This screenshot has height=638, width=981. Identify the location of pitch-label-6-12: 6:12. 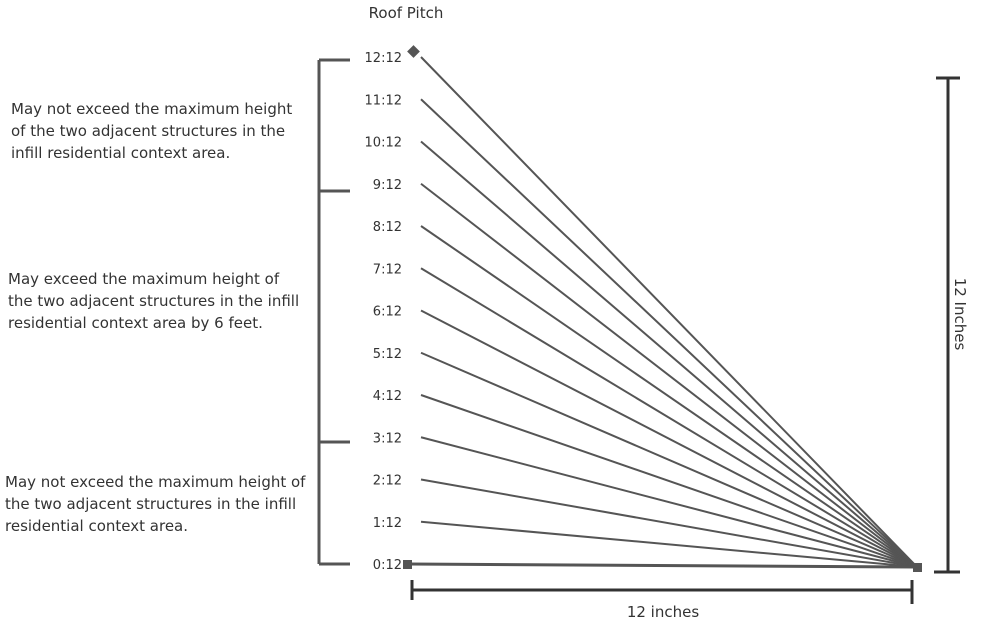
(387, 312).